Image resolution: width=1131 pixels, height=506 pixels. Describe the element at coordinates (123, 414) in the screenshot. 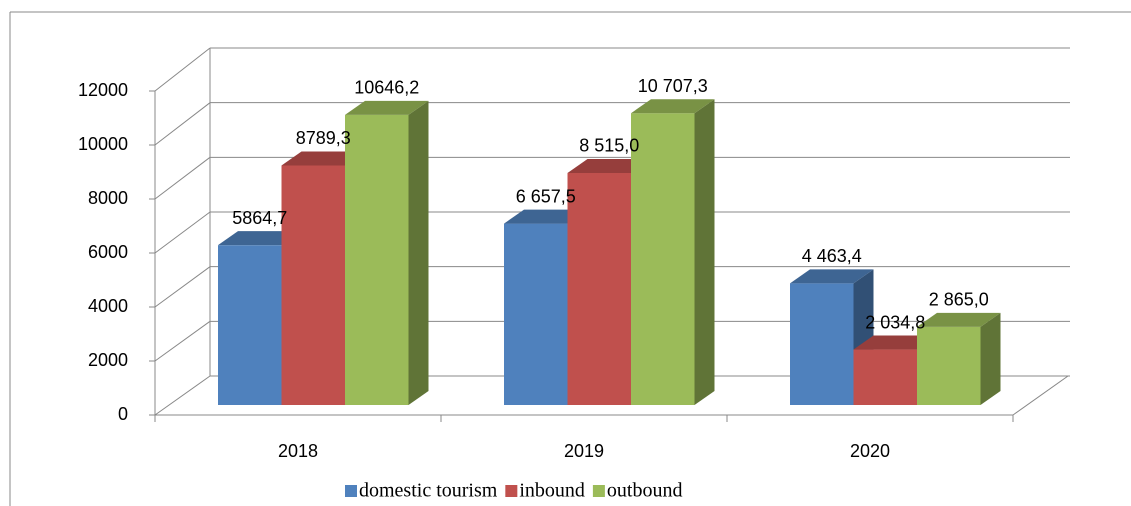

I see `y-tick-label: 0` at that location.